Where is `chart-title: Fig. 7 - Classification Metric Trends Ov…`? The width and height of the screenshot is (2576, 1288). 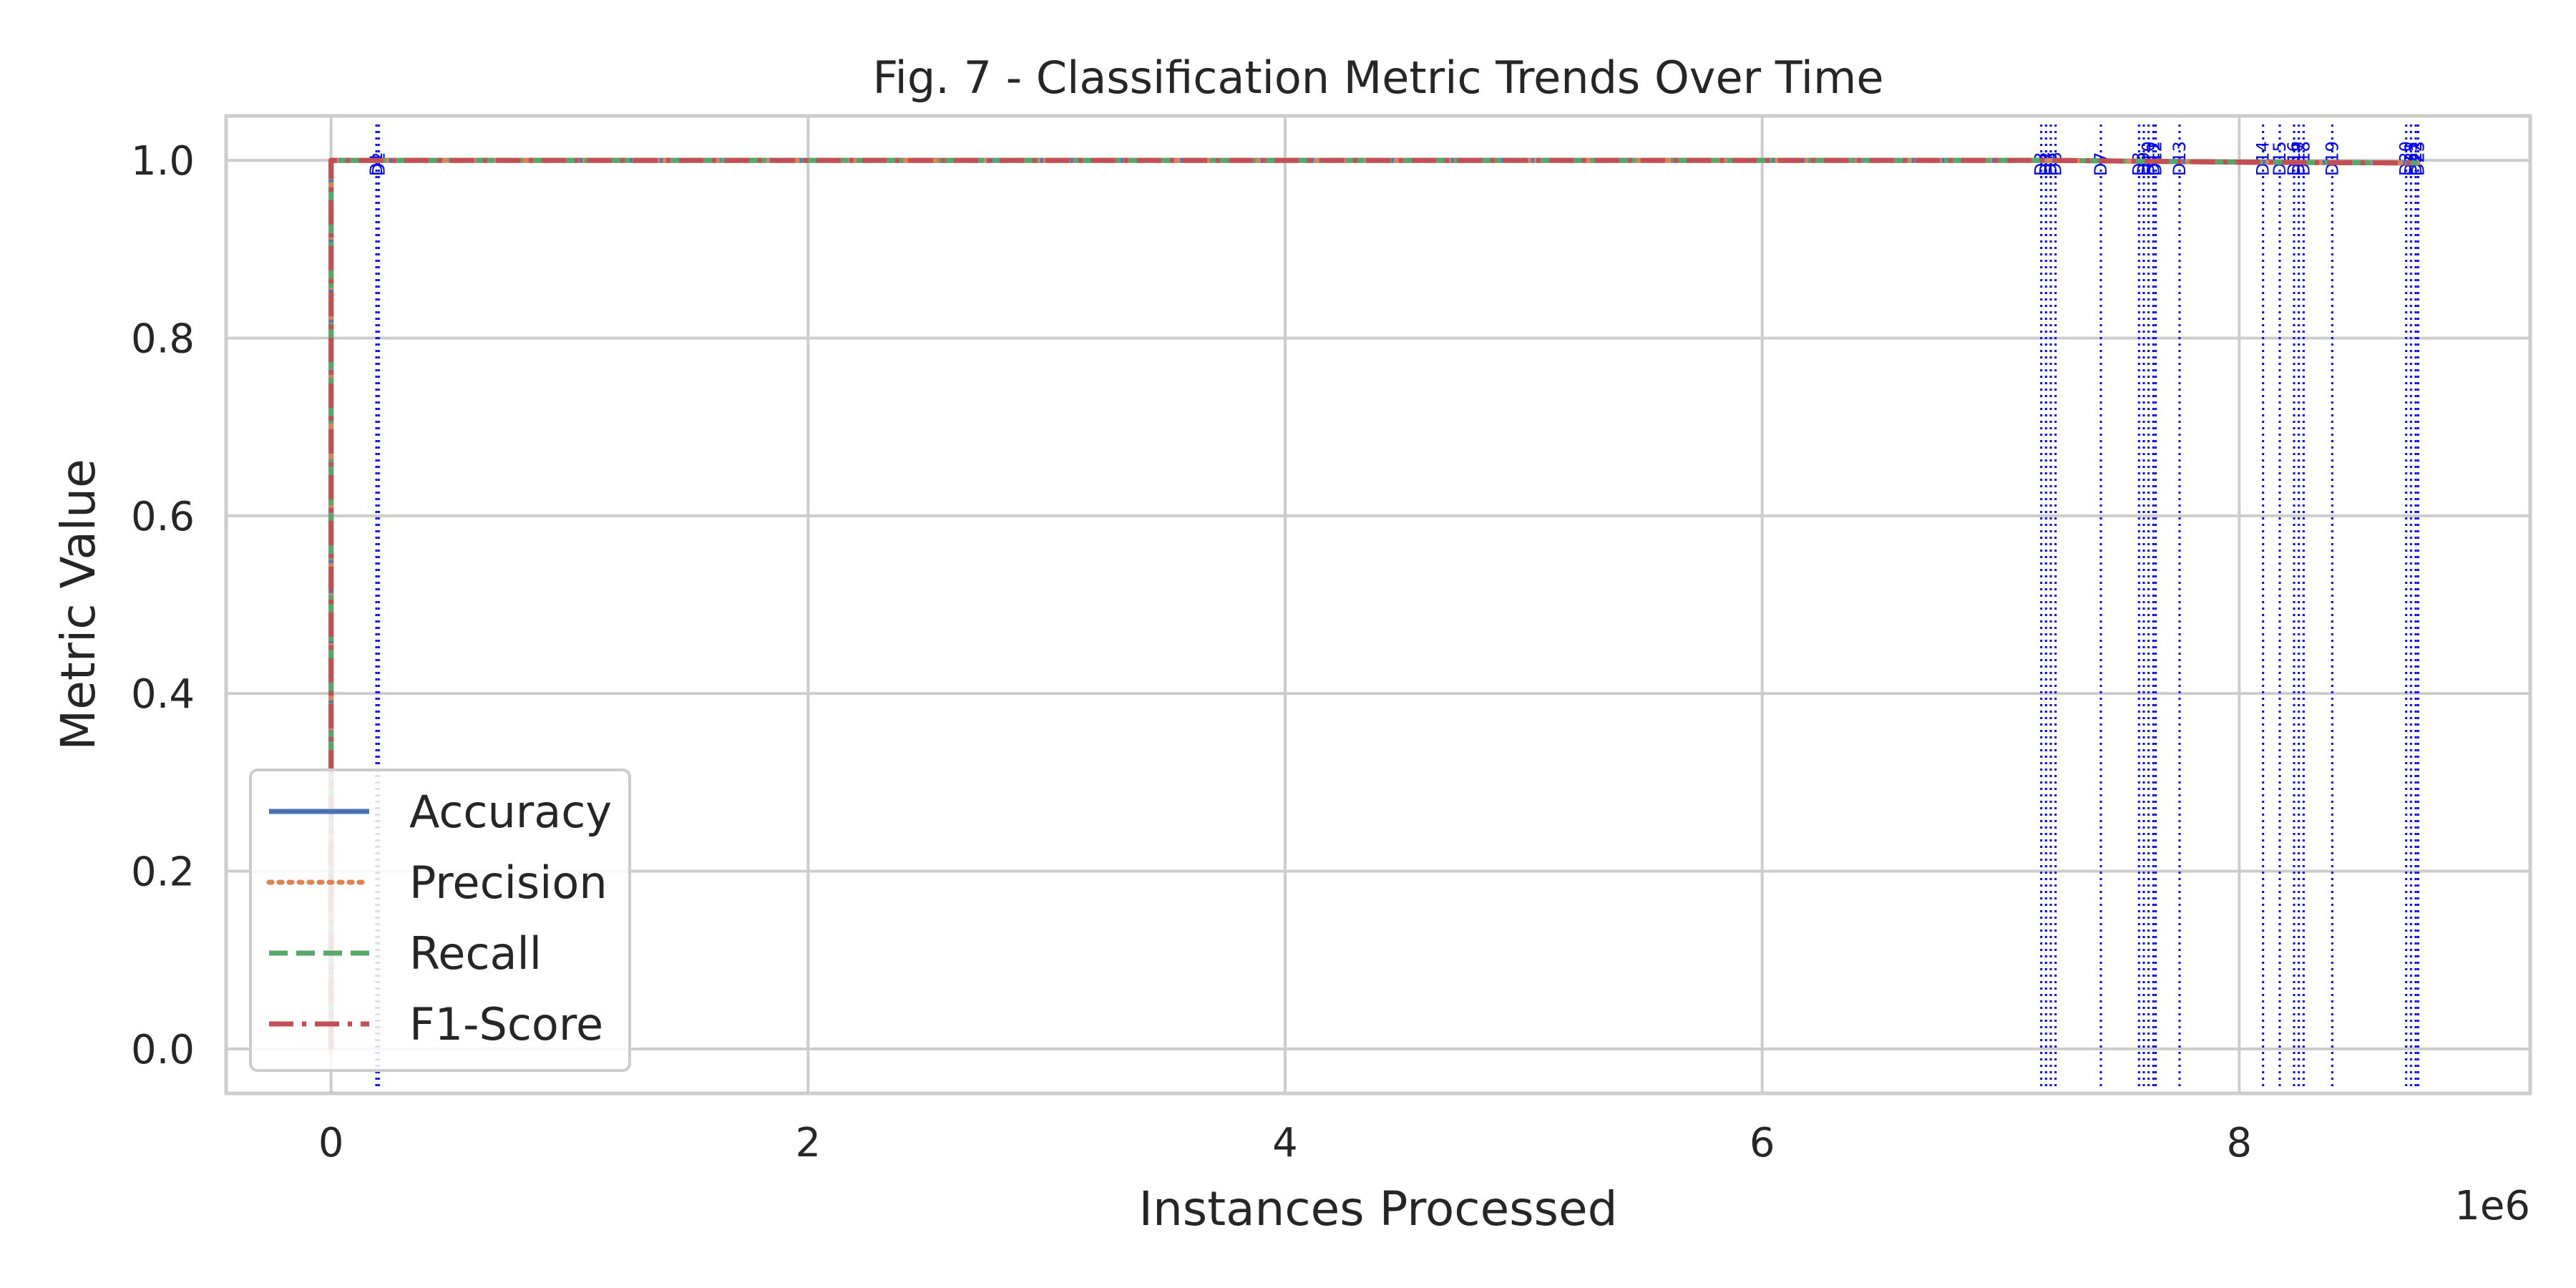
chart-title: Fig. 7 - Classification Metric Trends Ov… is located at coordinates (1377, 78).